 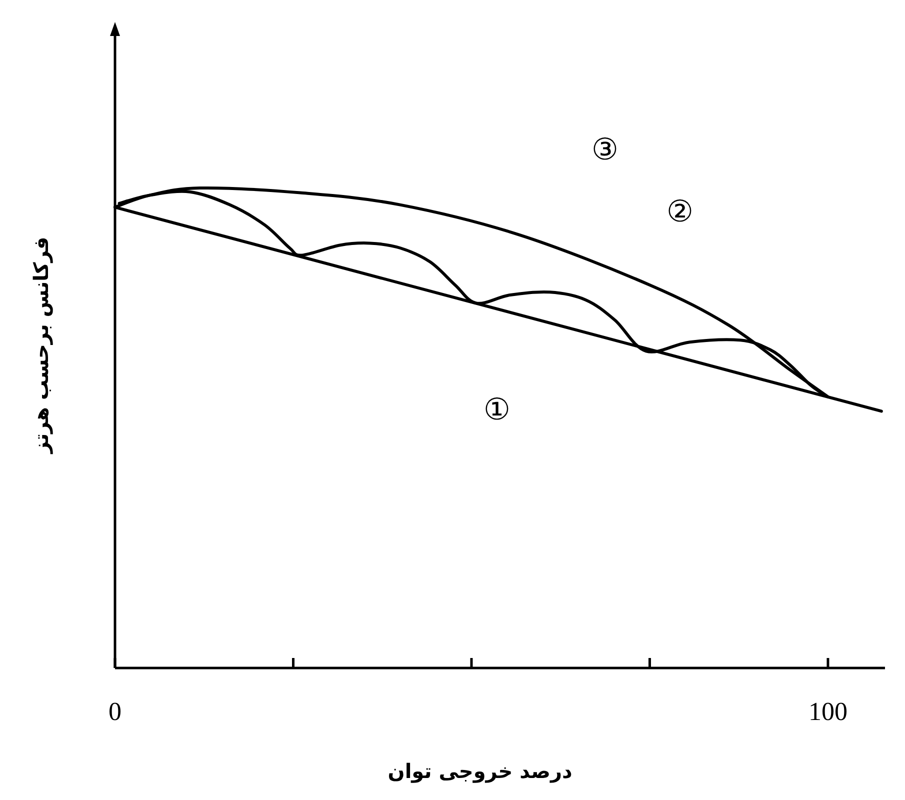 What do you see at coordinates (497, 410) in the screenshot?
I see `annotation: ①` at bounding box center [497, 410].